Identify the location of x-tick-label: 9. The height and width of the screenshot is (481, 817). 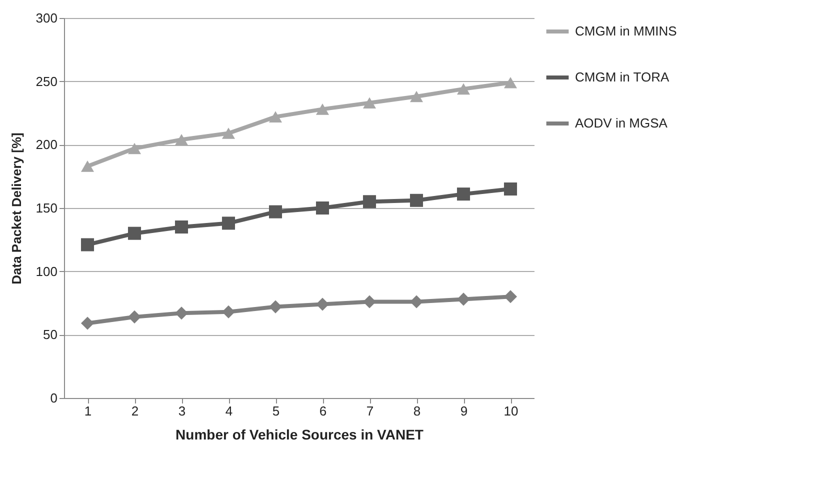
(464, 411).